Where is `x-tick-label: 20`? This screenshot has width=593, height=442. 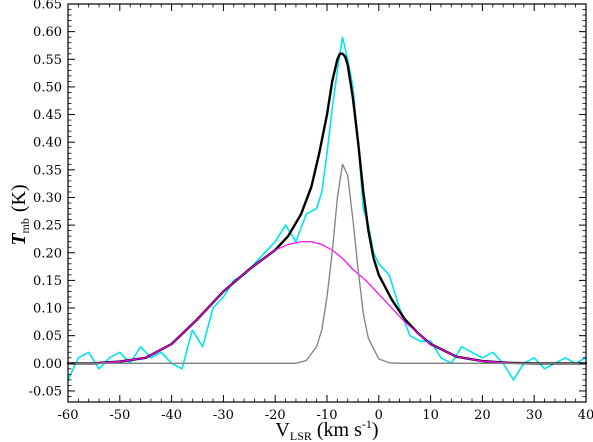
x-tick-label: 20 is located at coordinates (482, 415).